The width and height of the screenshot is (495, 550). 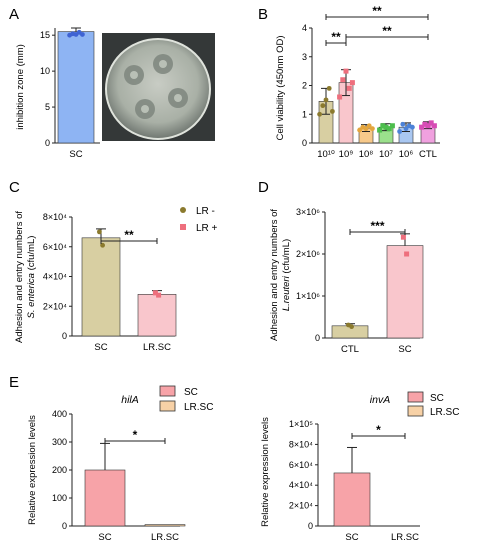 I want to click on y-tick-label: 8×10⁴, so click(x=55, y=217).